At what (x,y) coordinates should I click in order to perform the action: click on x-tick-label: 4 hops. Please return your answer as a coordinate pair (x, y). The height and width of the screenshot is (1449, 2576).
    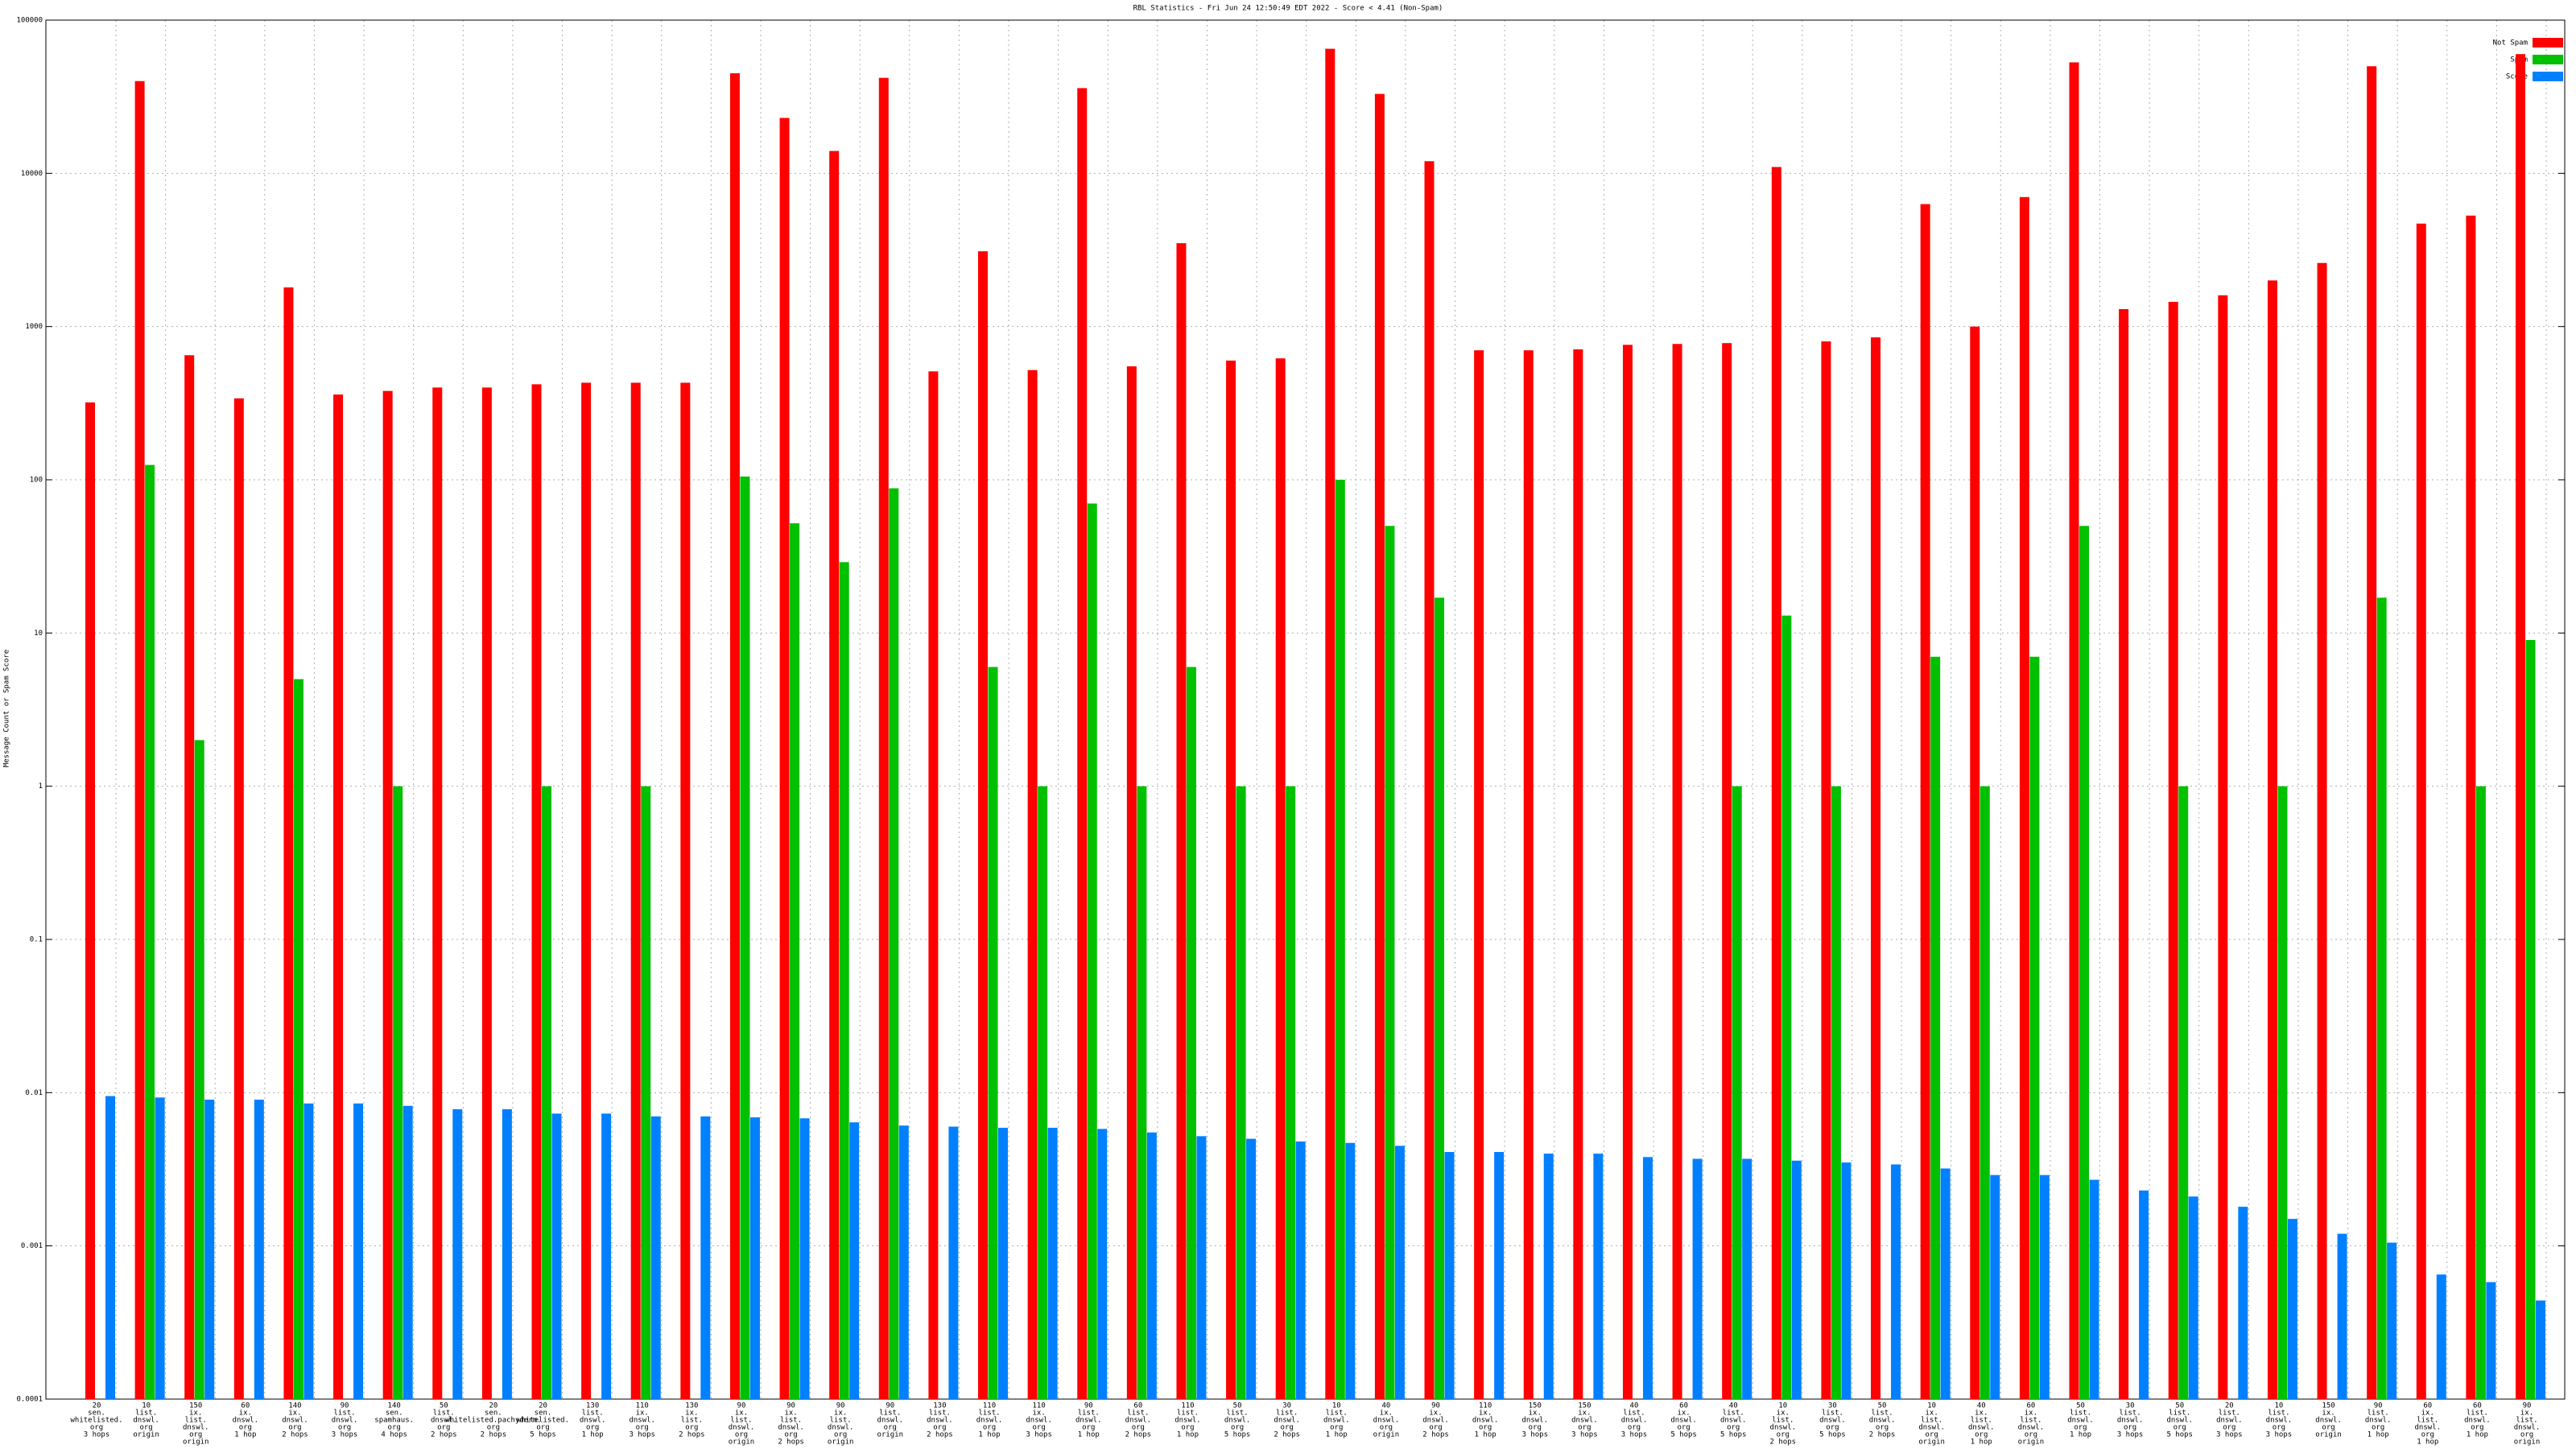
    Looking at the image, I should click on (394, 1435).